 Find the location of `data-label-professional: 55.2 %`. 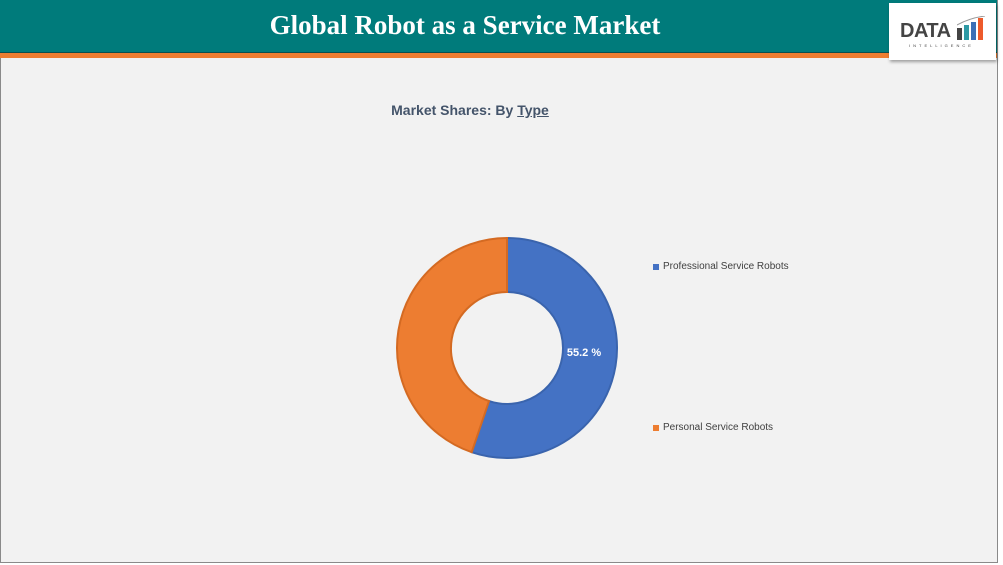

data-label-professional: 55.2 % is located at coordinates (584, 353).